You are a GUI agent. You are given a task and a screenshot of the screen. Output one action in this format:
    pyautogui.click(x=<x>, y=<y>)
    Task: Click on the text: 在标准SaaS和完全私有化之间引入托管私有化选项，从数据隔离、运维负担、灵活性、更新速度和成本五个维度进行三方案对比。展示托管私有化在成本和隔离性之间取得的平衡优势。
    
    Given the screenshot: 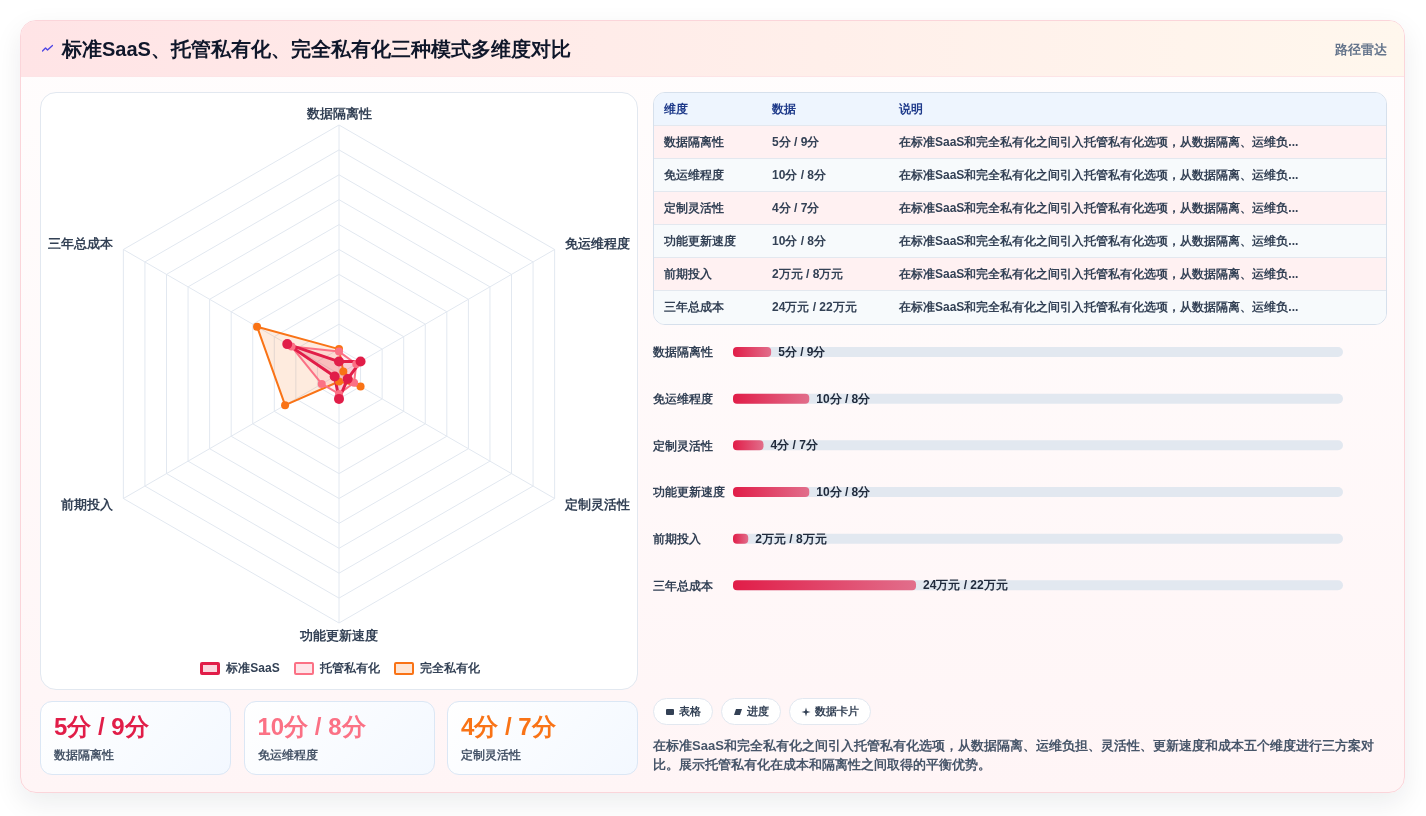 What is the action you would take?
    pyautogui.click(x=1014, y=755)
    